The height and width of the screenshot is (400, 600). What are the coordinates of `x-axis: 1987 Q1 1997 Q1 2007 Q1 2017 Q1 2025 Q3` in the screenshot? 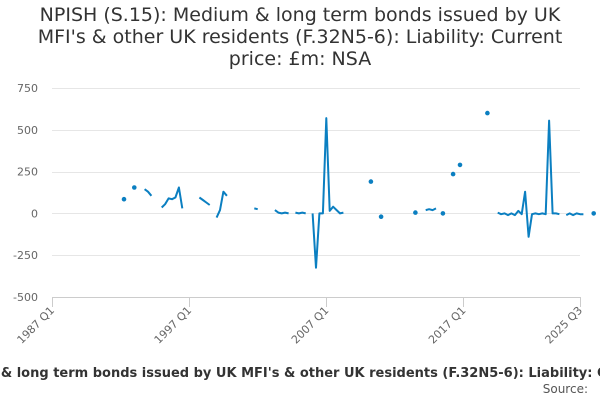 It's located at (300, 322).